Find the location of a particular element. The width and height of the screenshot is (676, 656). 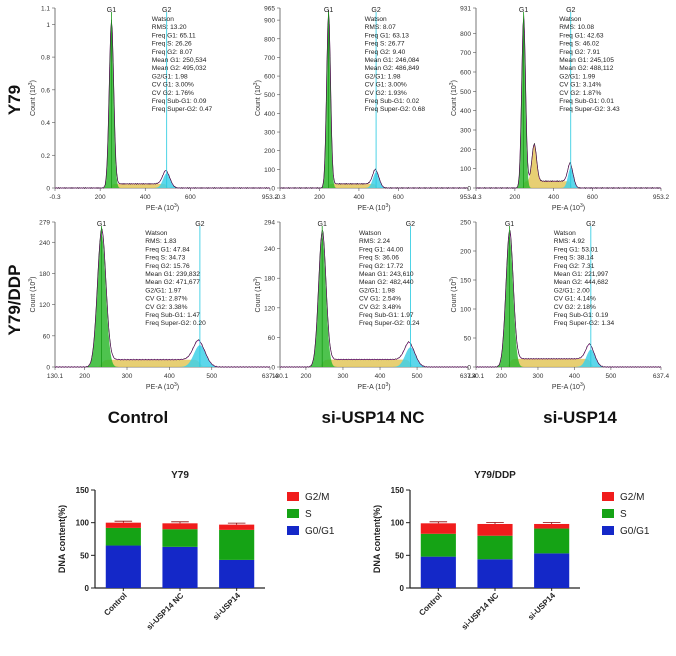

y-tick-label: 60 is located at coordinates (272, 338).